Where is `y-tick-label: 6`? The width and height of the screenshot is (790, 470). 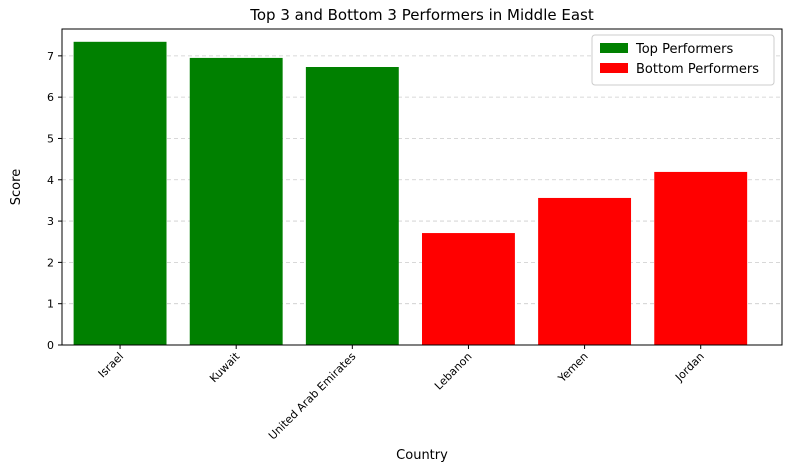 y-tick-label: 6 is located at coordinates (50, 97).